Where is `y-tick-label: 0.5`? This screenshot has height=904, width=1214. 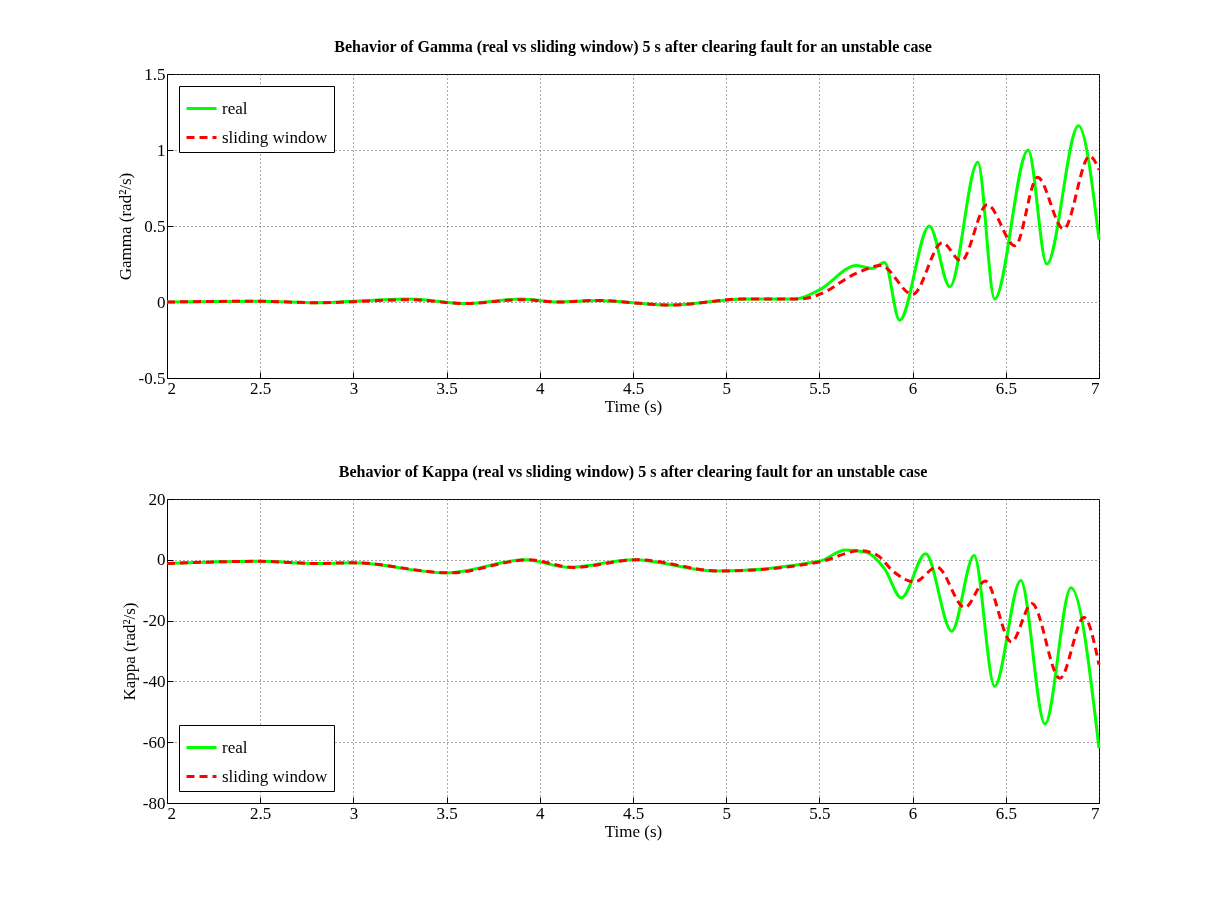 y-tick-label: 0.5 is located at coordinates (155, 226).